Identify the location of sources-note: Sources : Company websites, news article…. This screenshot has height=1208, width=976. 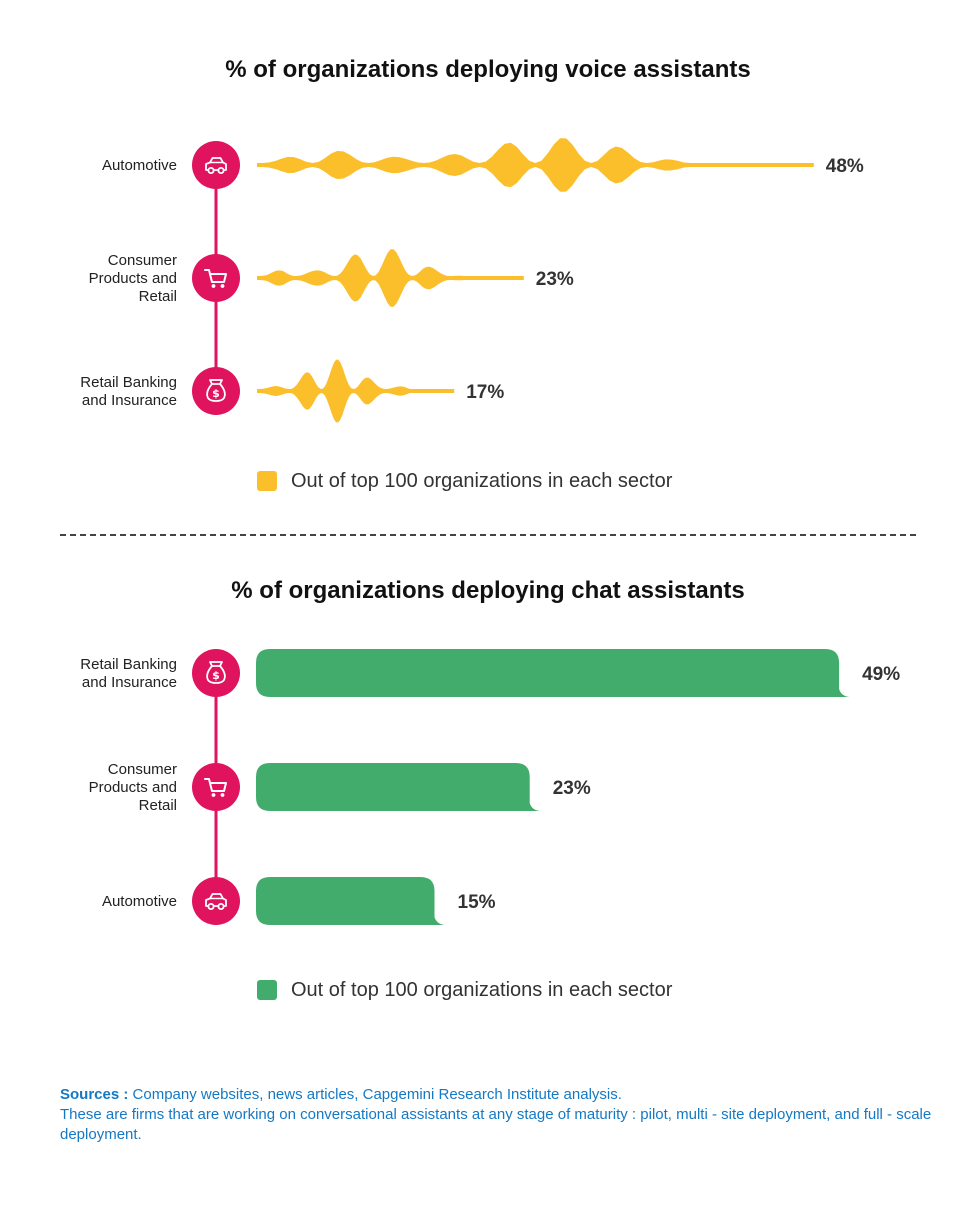
(500, 1115).